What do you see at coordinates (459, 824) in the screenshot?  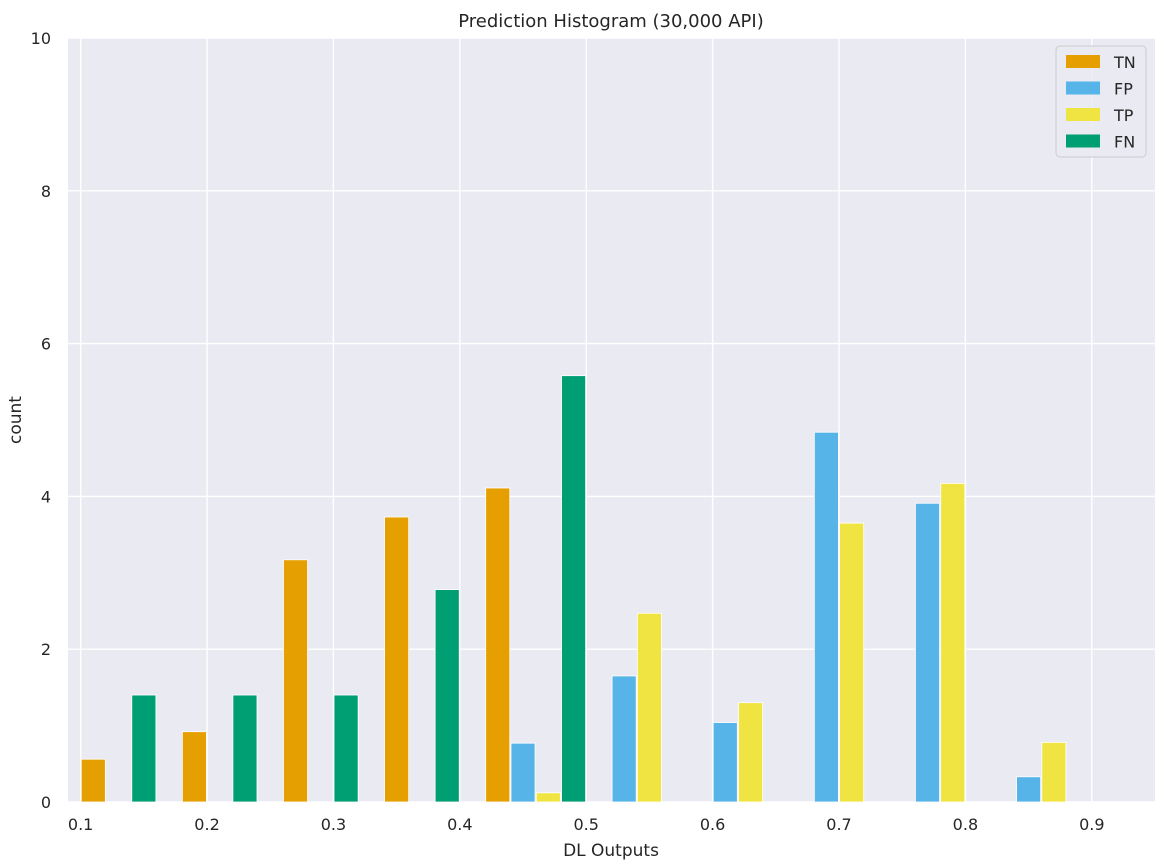 I see `x-tick-label: 0.4` at bounding box center [459, 824].